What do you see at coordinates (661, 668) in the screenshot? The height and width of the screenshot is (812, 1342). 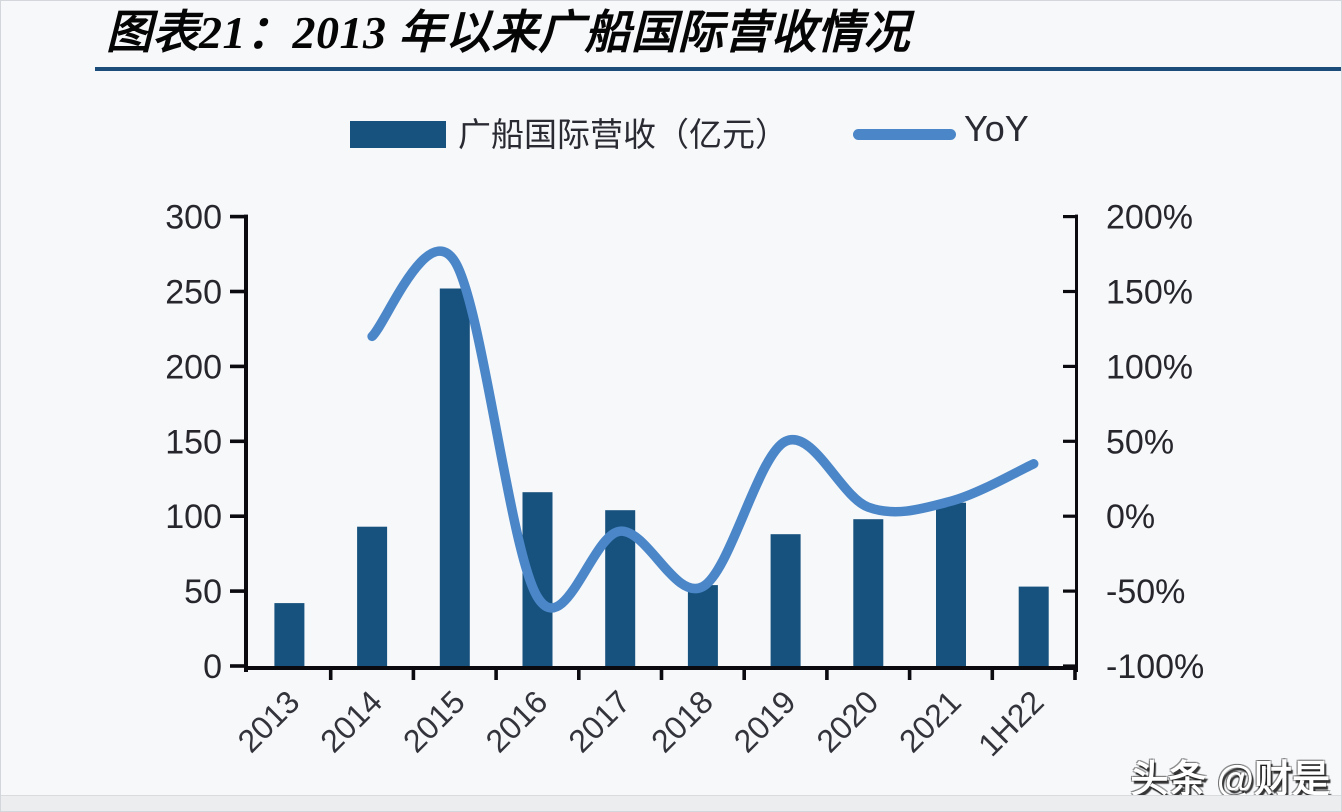 I see `x-axis-line` at bounding box center [661, 668].